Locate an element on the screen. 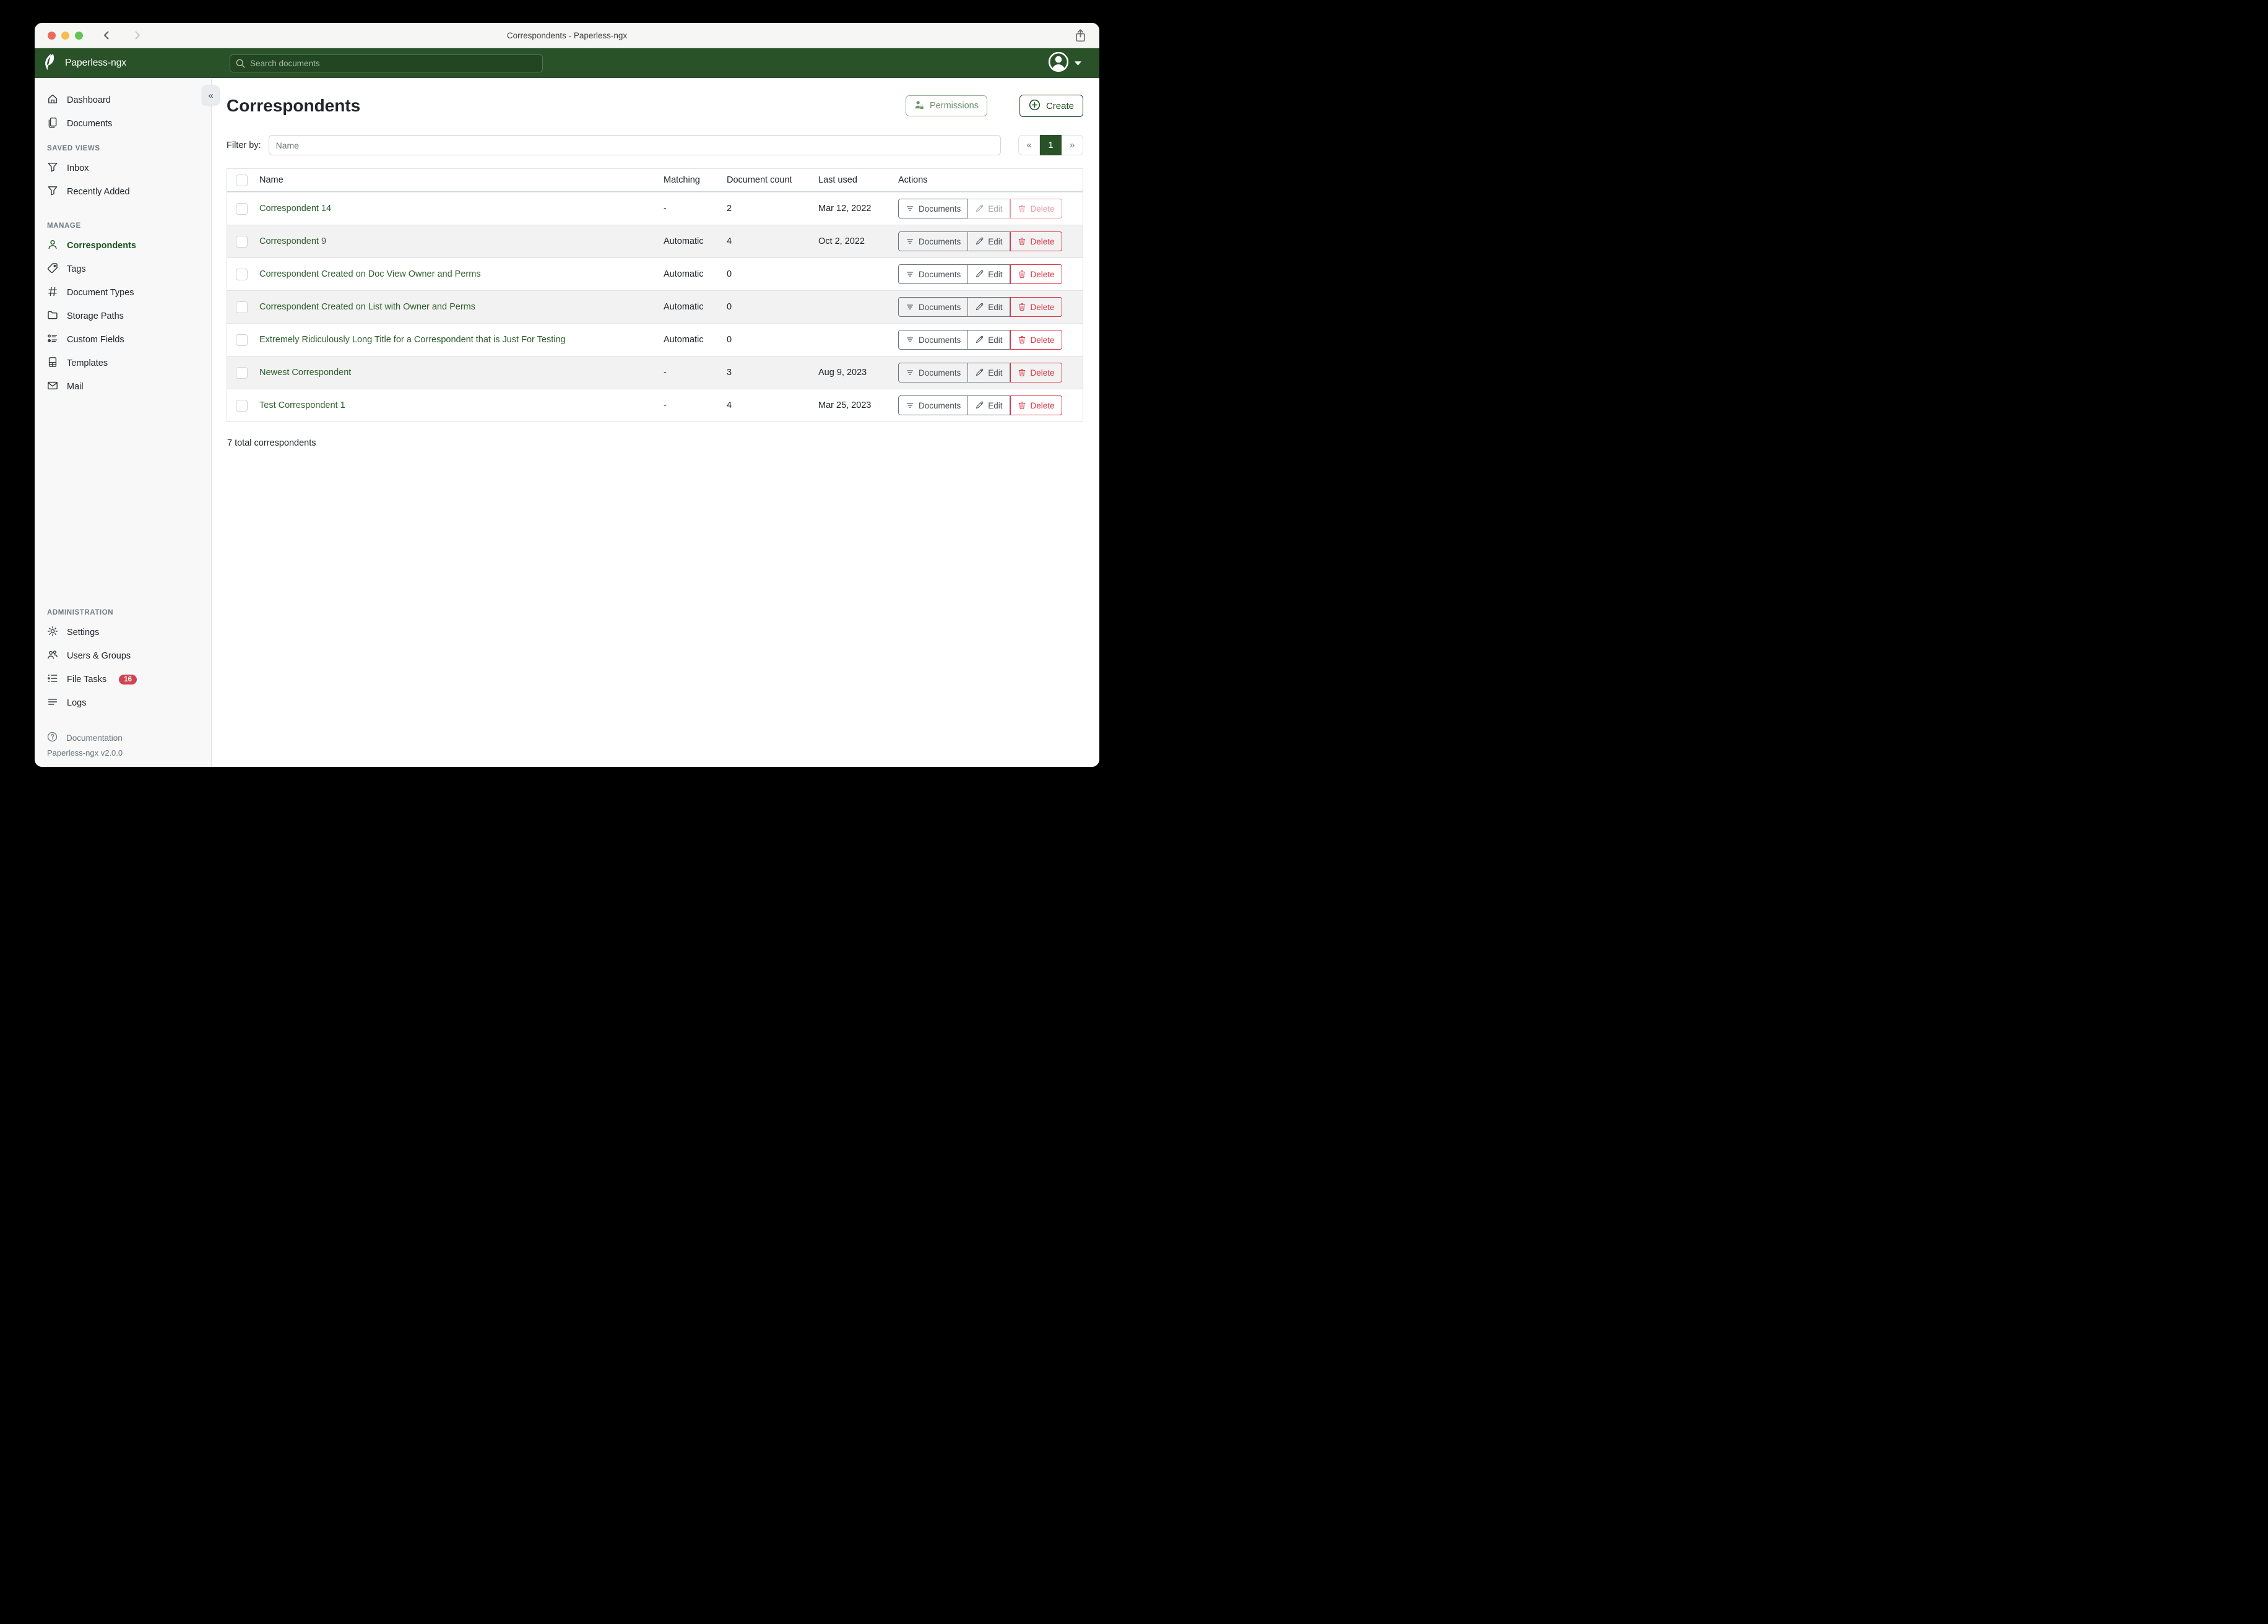  trash-icon is located at coordinates (1022, 339).